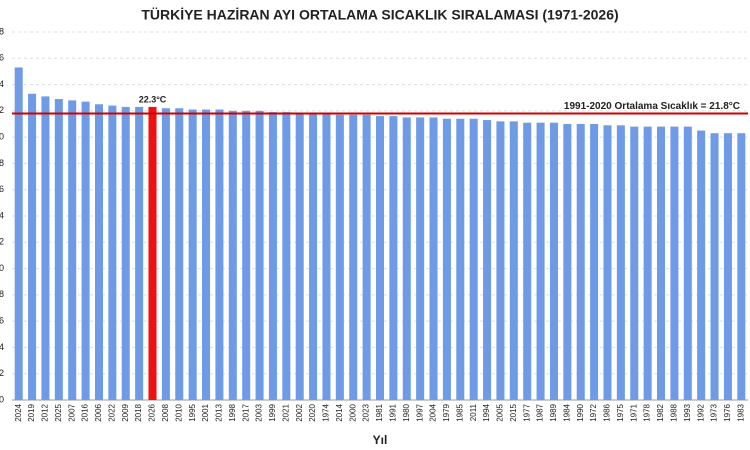 This screenshot has height=450, width=750. What do you see at coordinates (85, 412) in the screenshot?
I see `x-tick-label: 2016` at bounding box center [85, 412].